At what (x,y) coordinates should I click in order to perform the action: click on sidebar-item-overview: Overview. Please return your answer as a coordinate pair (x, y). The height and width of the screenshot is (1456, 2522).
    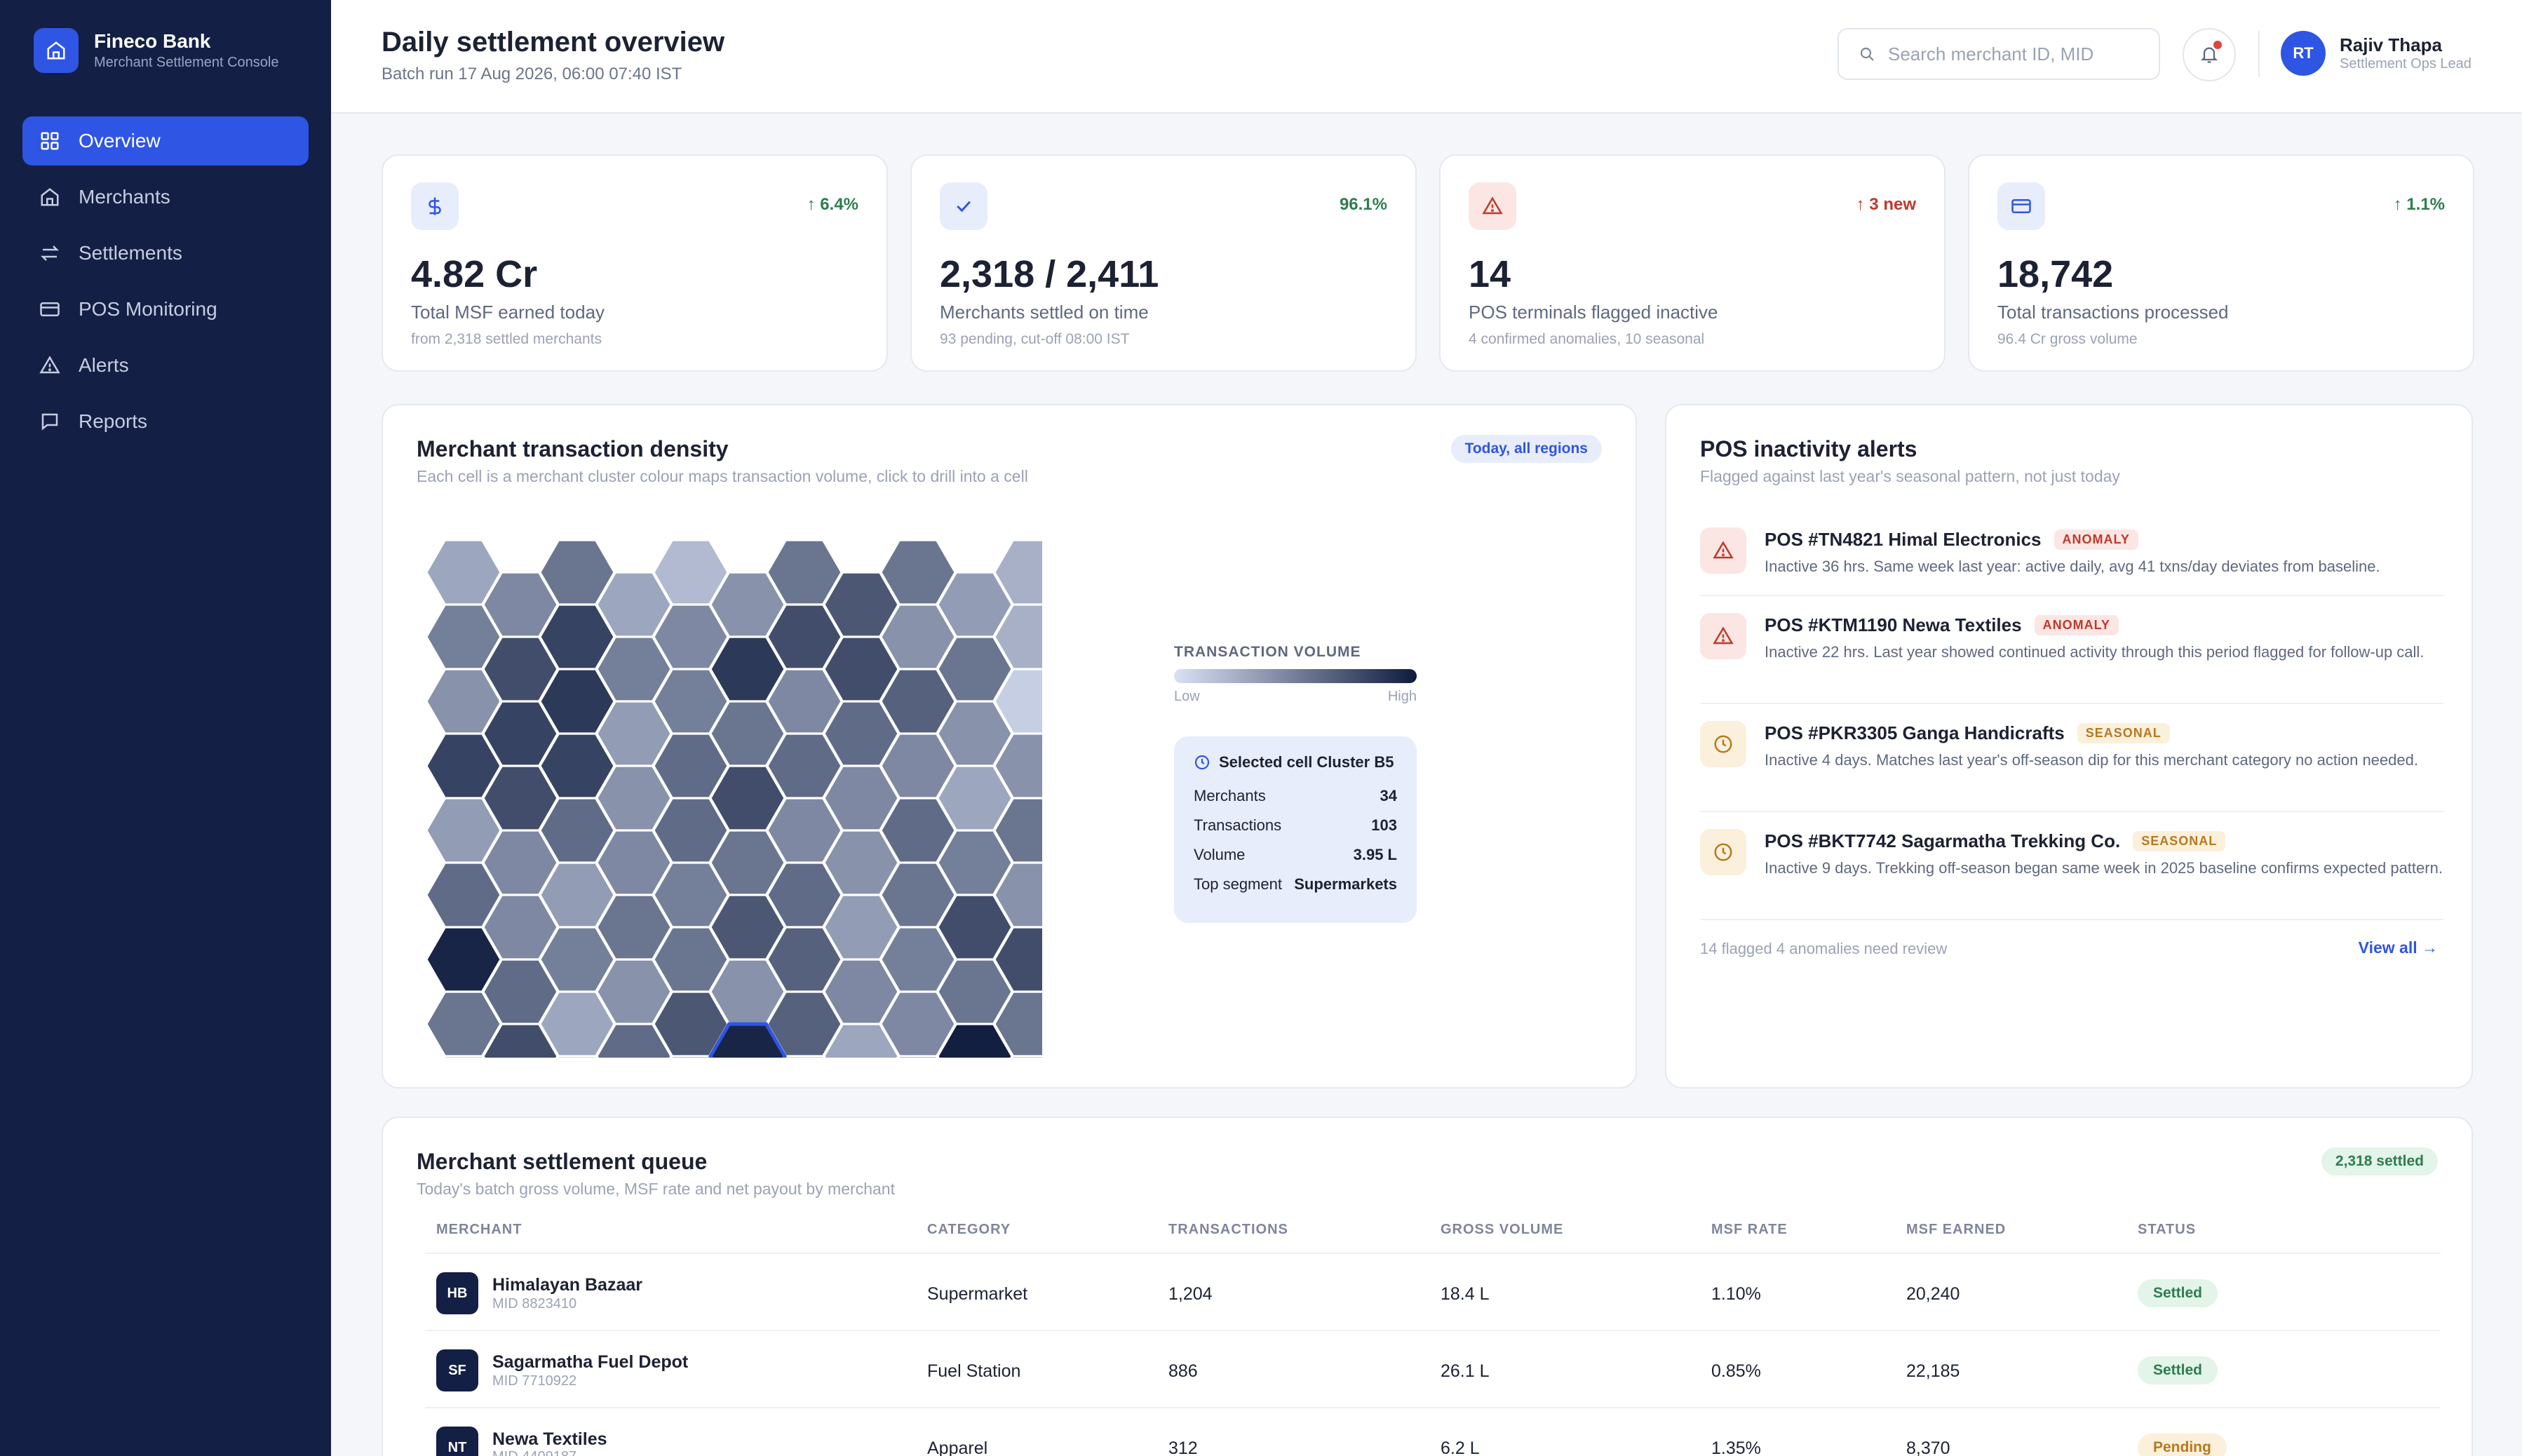
    Looking at the image, I should click on (165, 141).